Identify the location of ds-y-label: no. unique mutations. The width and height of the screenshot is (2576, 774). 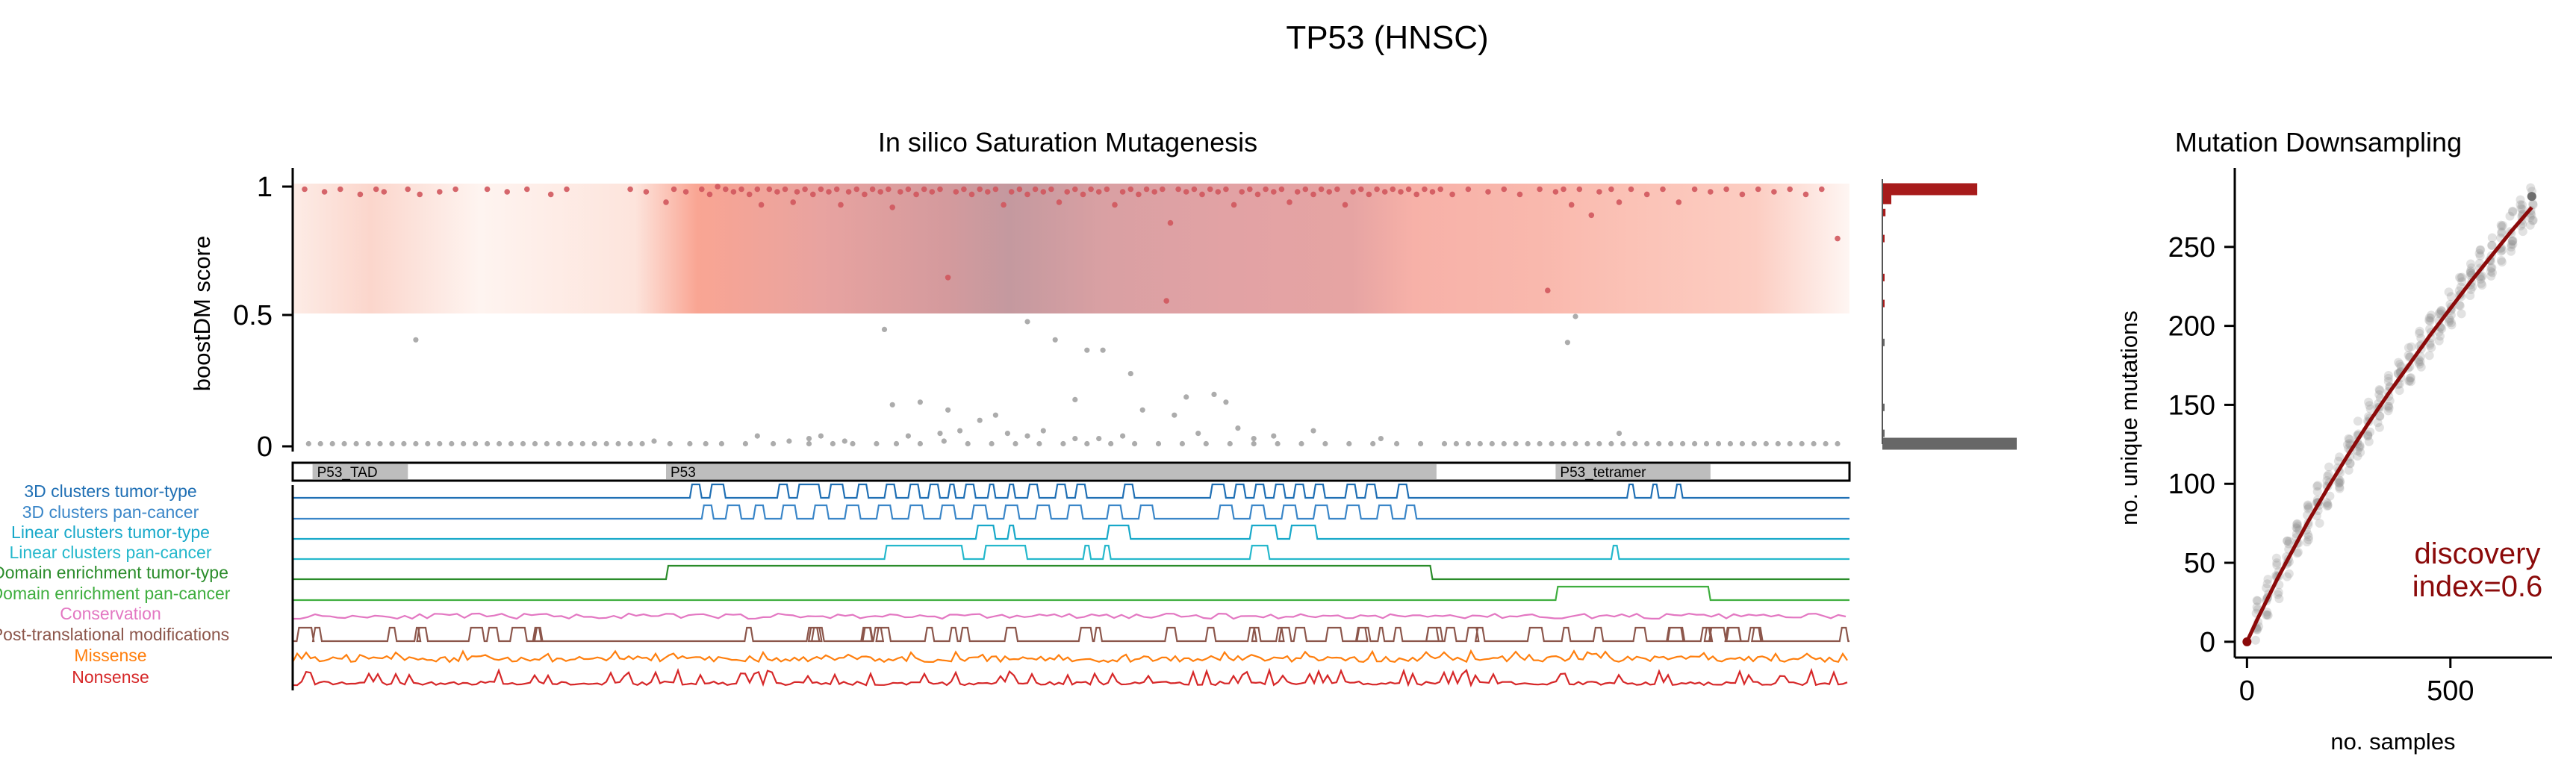
(2129, 417).